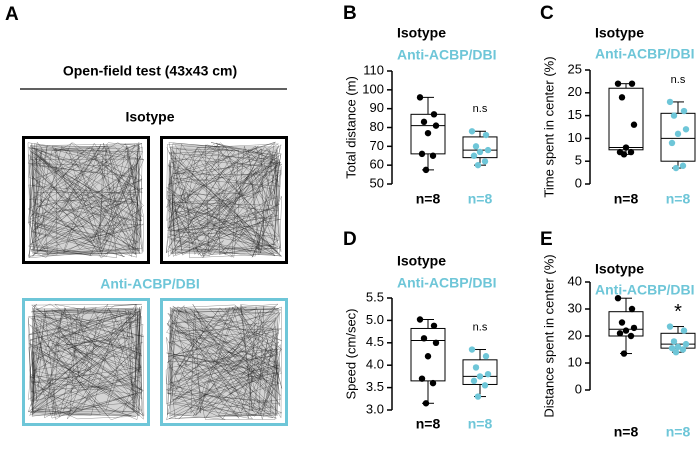 The image size is (697, 451). Describe the element at coordinates (350, 127) in the screenshot. I see `y-axis-label: Total distance (m)` at that location.